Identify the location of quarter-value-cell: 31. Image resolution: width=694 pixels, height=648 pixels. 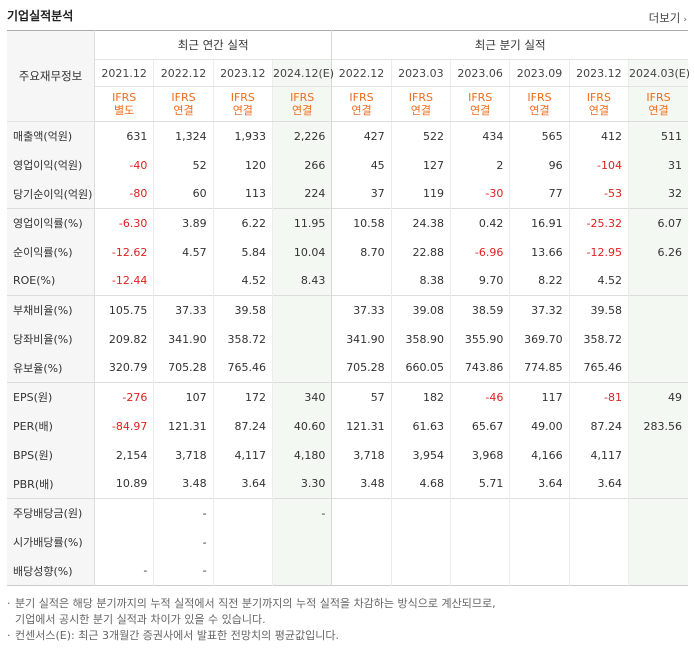
(658, 165).